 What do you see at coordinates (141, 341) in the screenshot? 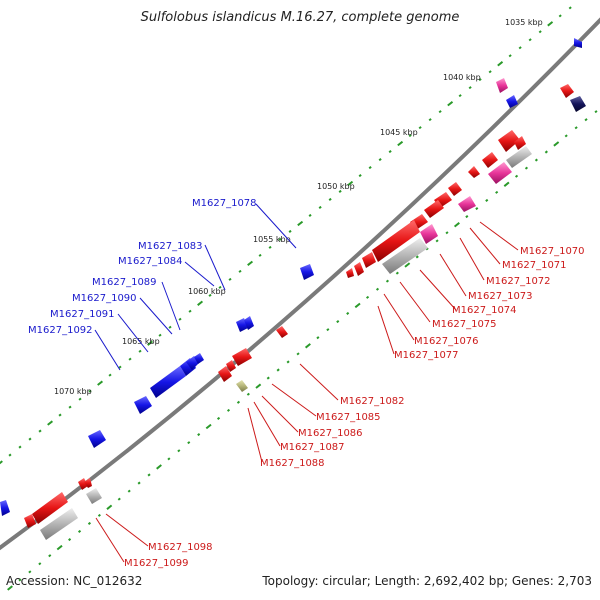
I see `kbp-tick-label: 1065 kbp` at bounding box center [141, 341].